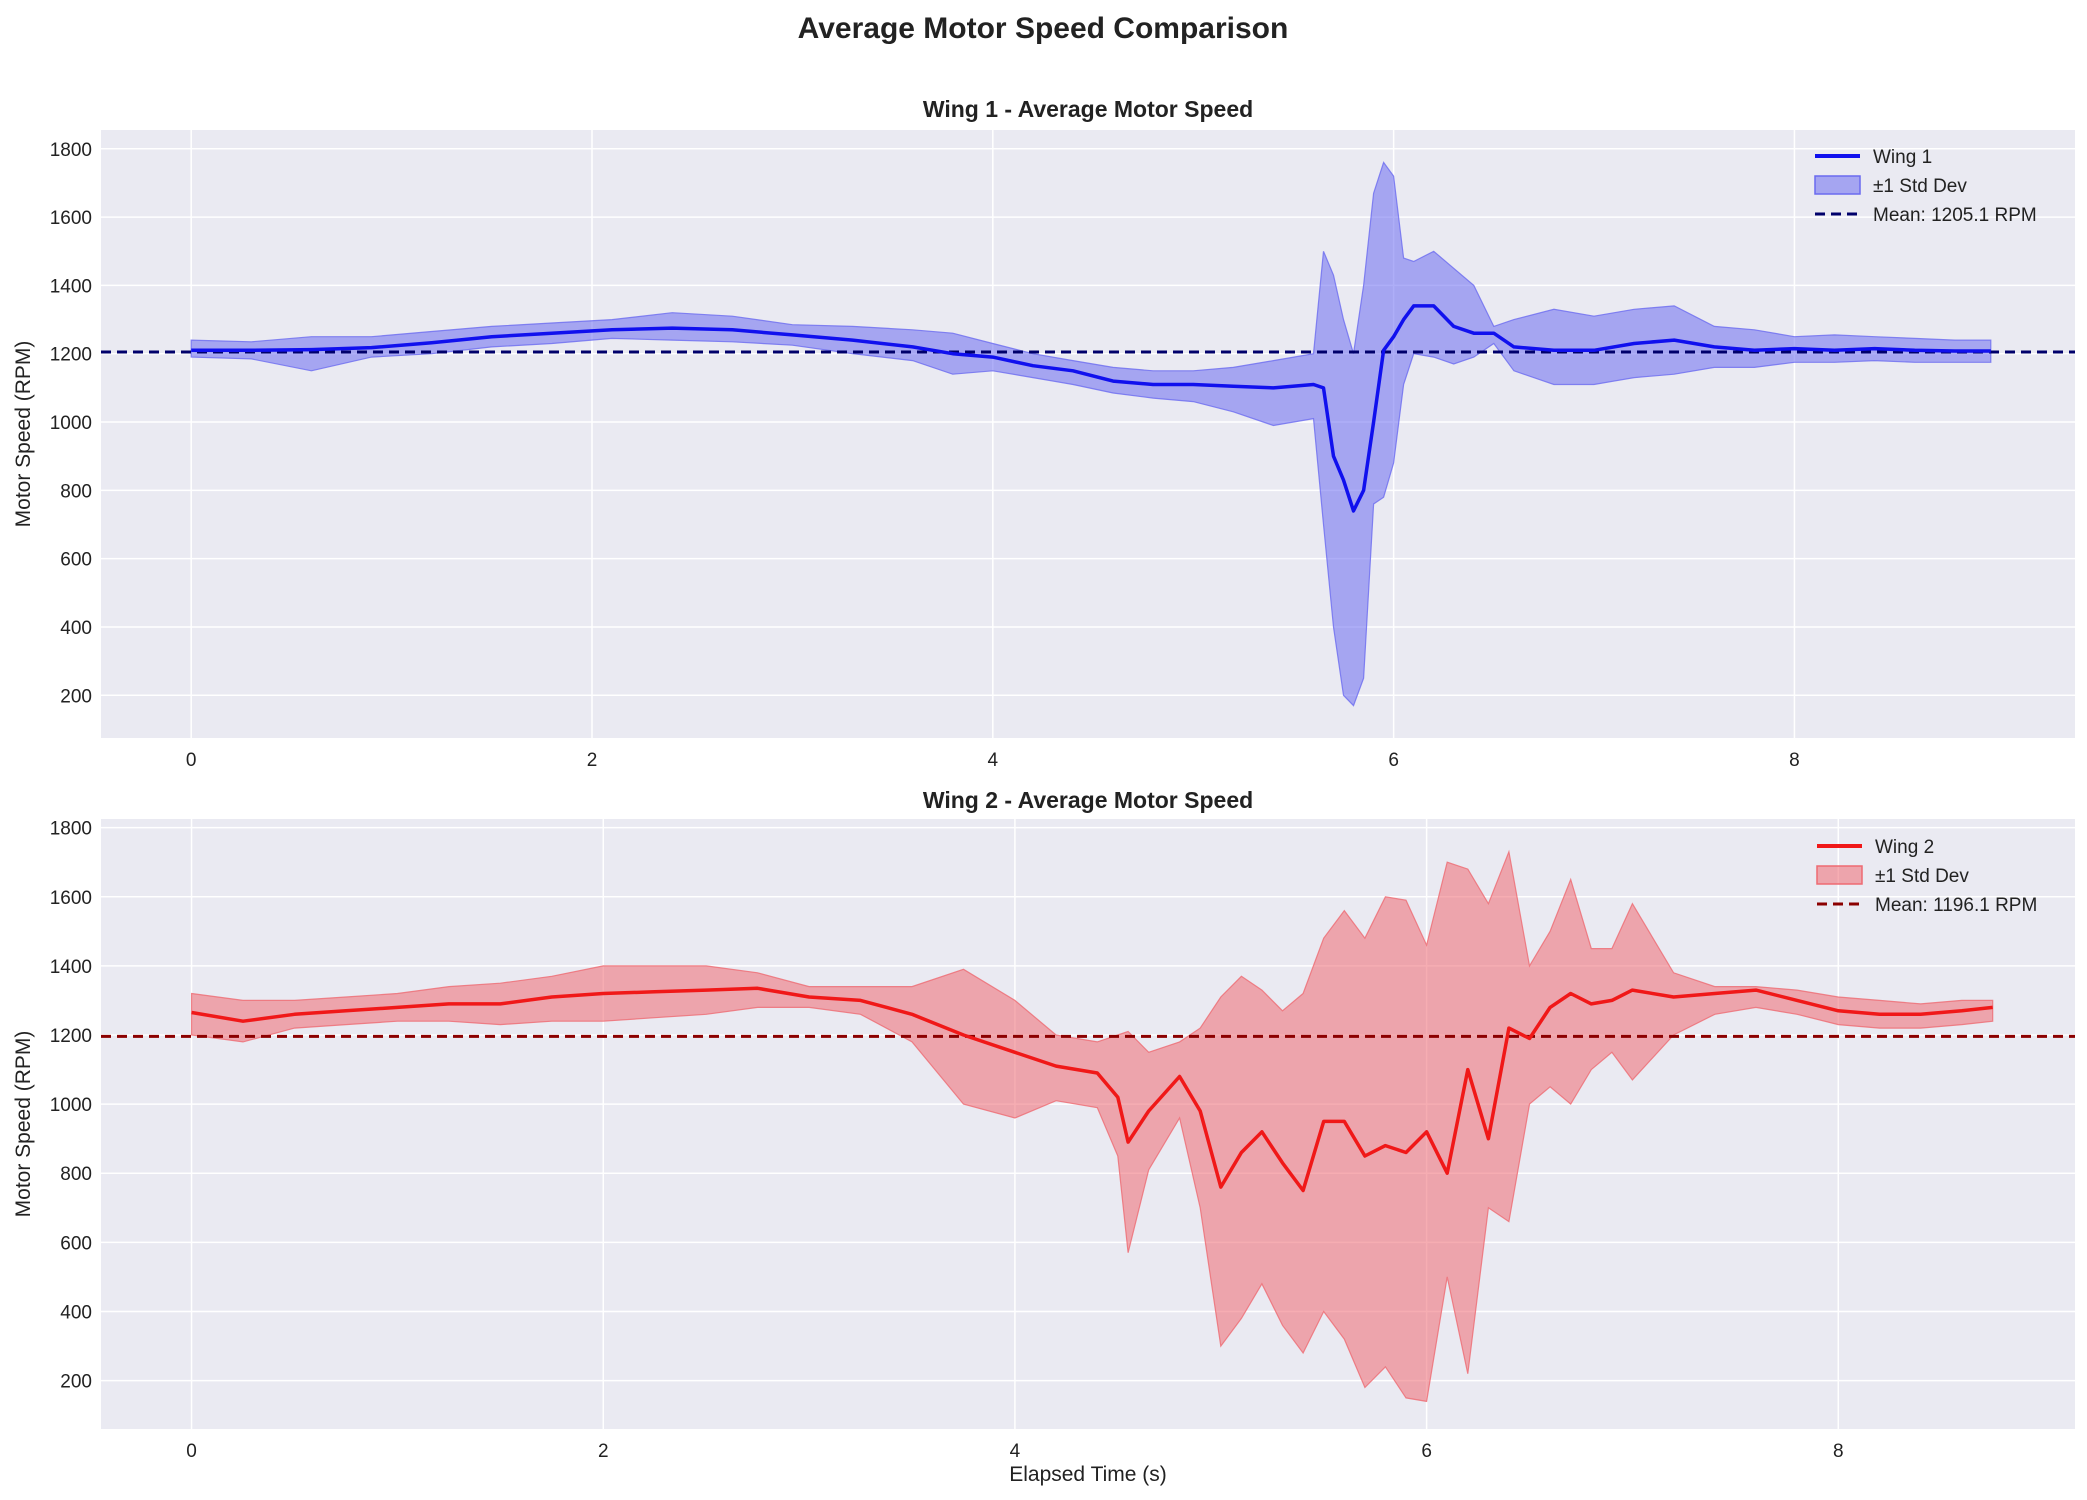  What do you see at coordinates (23, 434) in the screenshot?
I see `y-axis-label-wing1: Motor Speed (RPM)` at bounding box center [23, 434].